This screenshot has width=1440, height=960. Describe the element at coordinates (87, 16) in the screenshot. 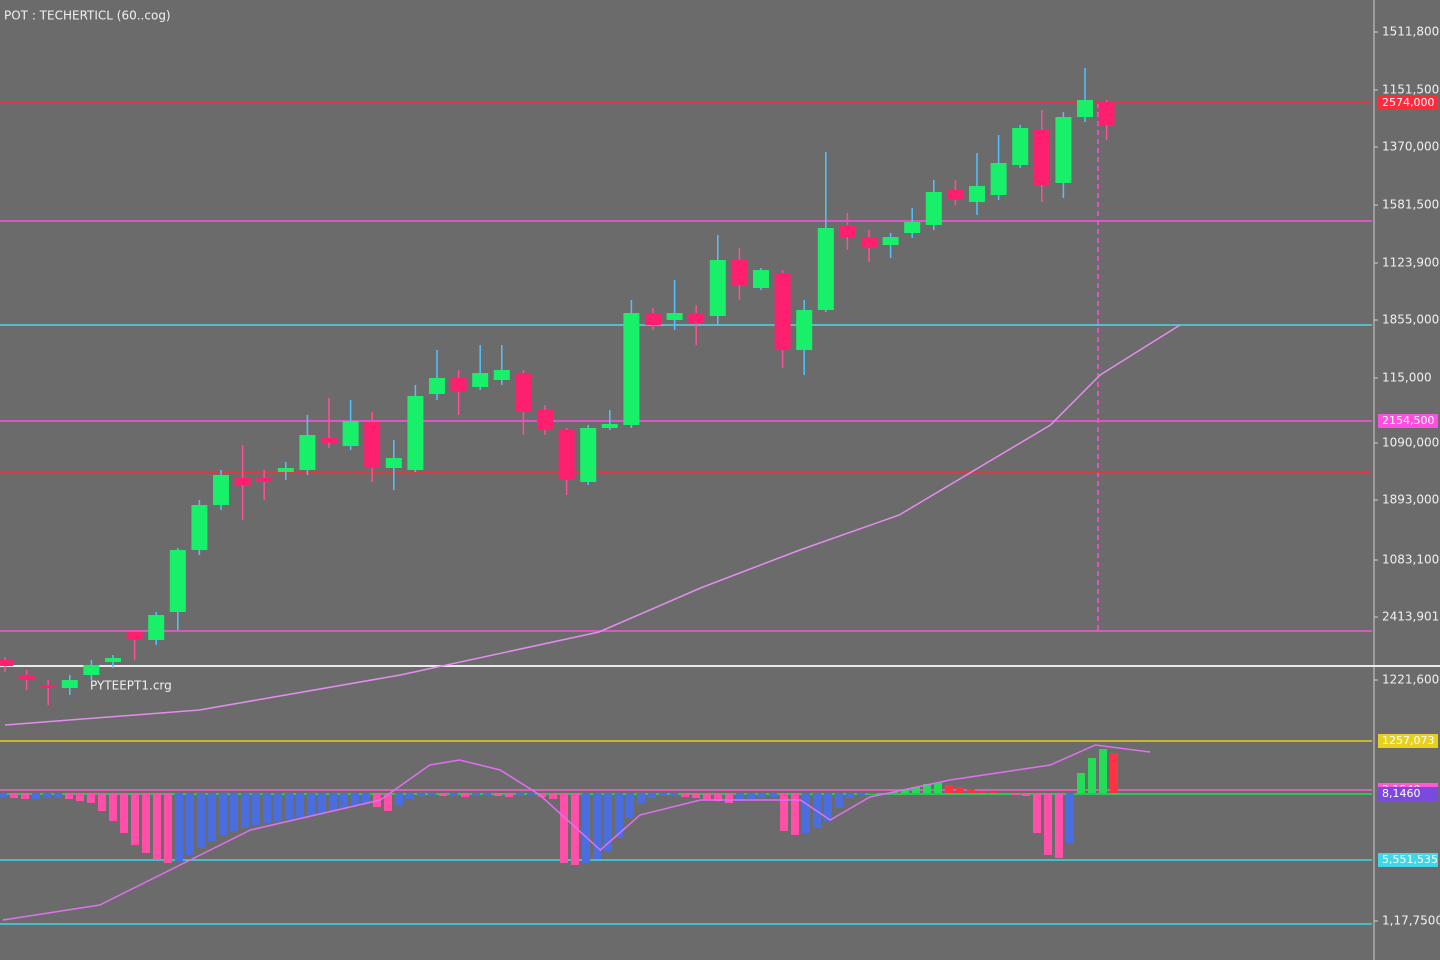

I see `chart-title: POT : TECHERTICL (60..cog)` at that location.